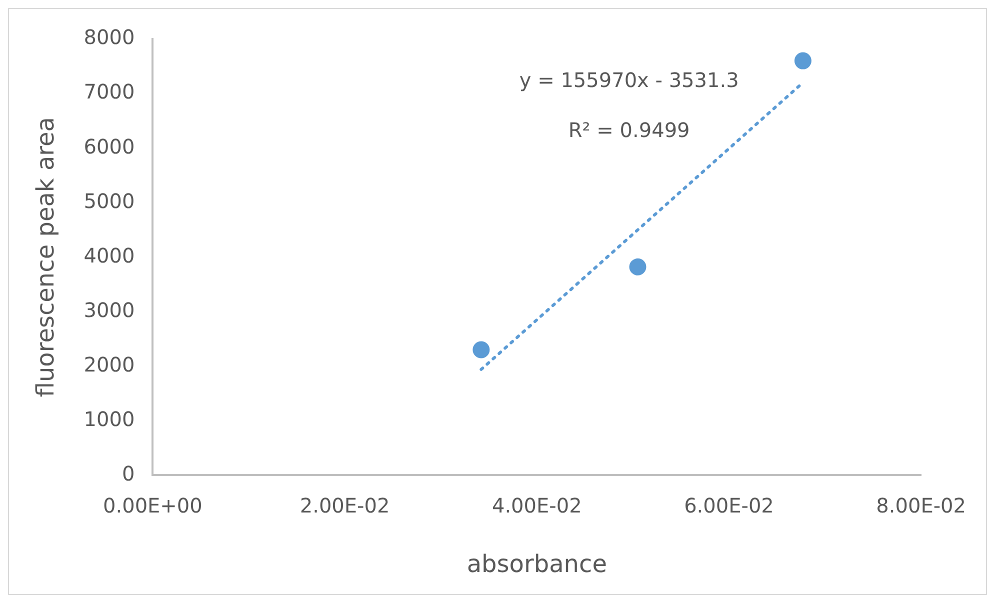 The image size is (995, 603). I want to click on y-tick-label: 2000, so click(109, 364).